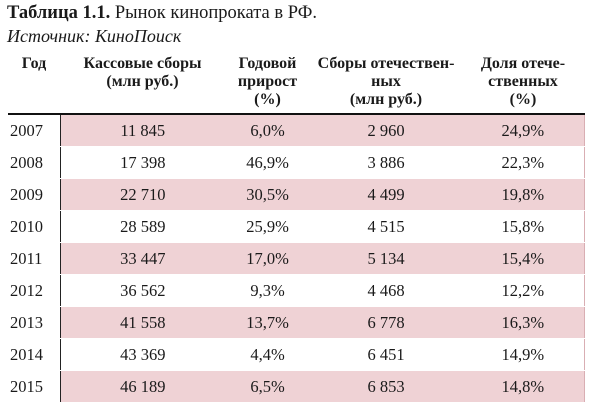  Describe the element at coordinates (523, 99) in the screenshot. I see `header-domestic-share-line-3: (%)` at that location.